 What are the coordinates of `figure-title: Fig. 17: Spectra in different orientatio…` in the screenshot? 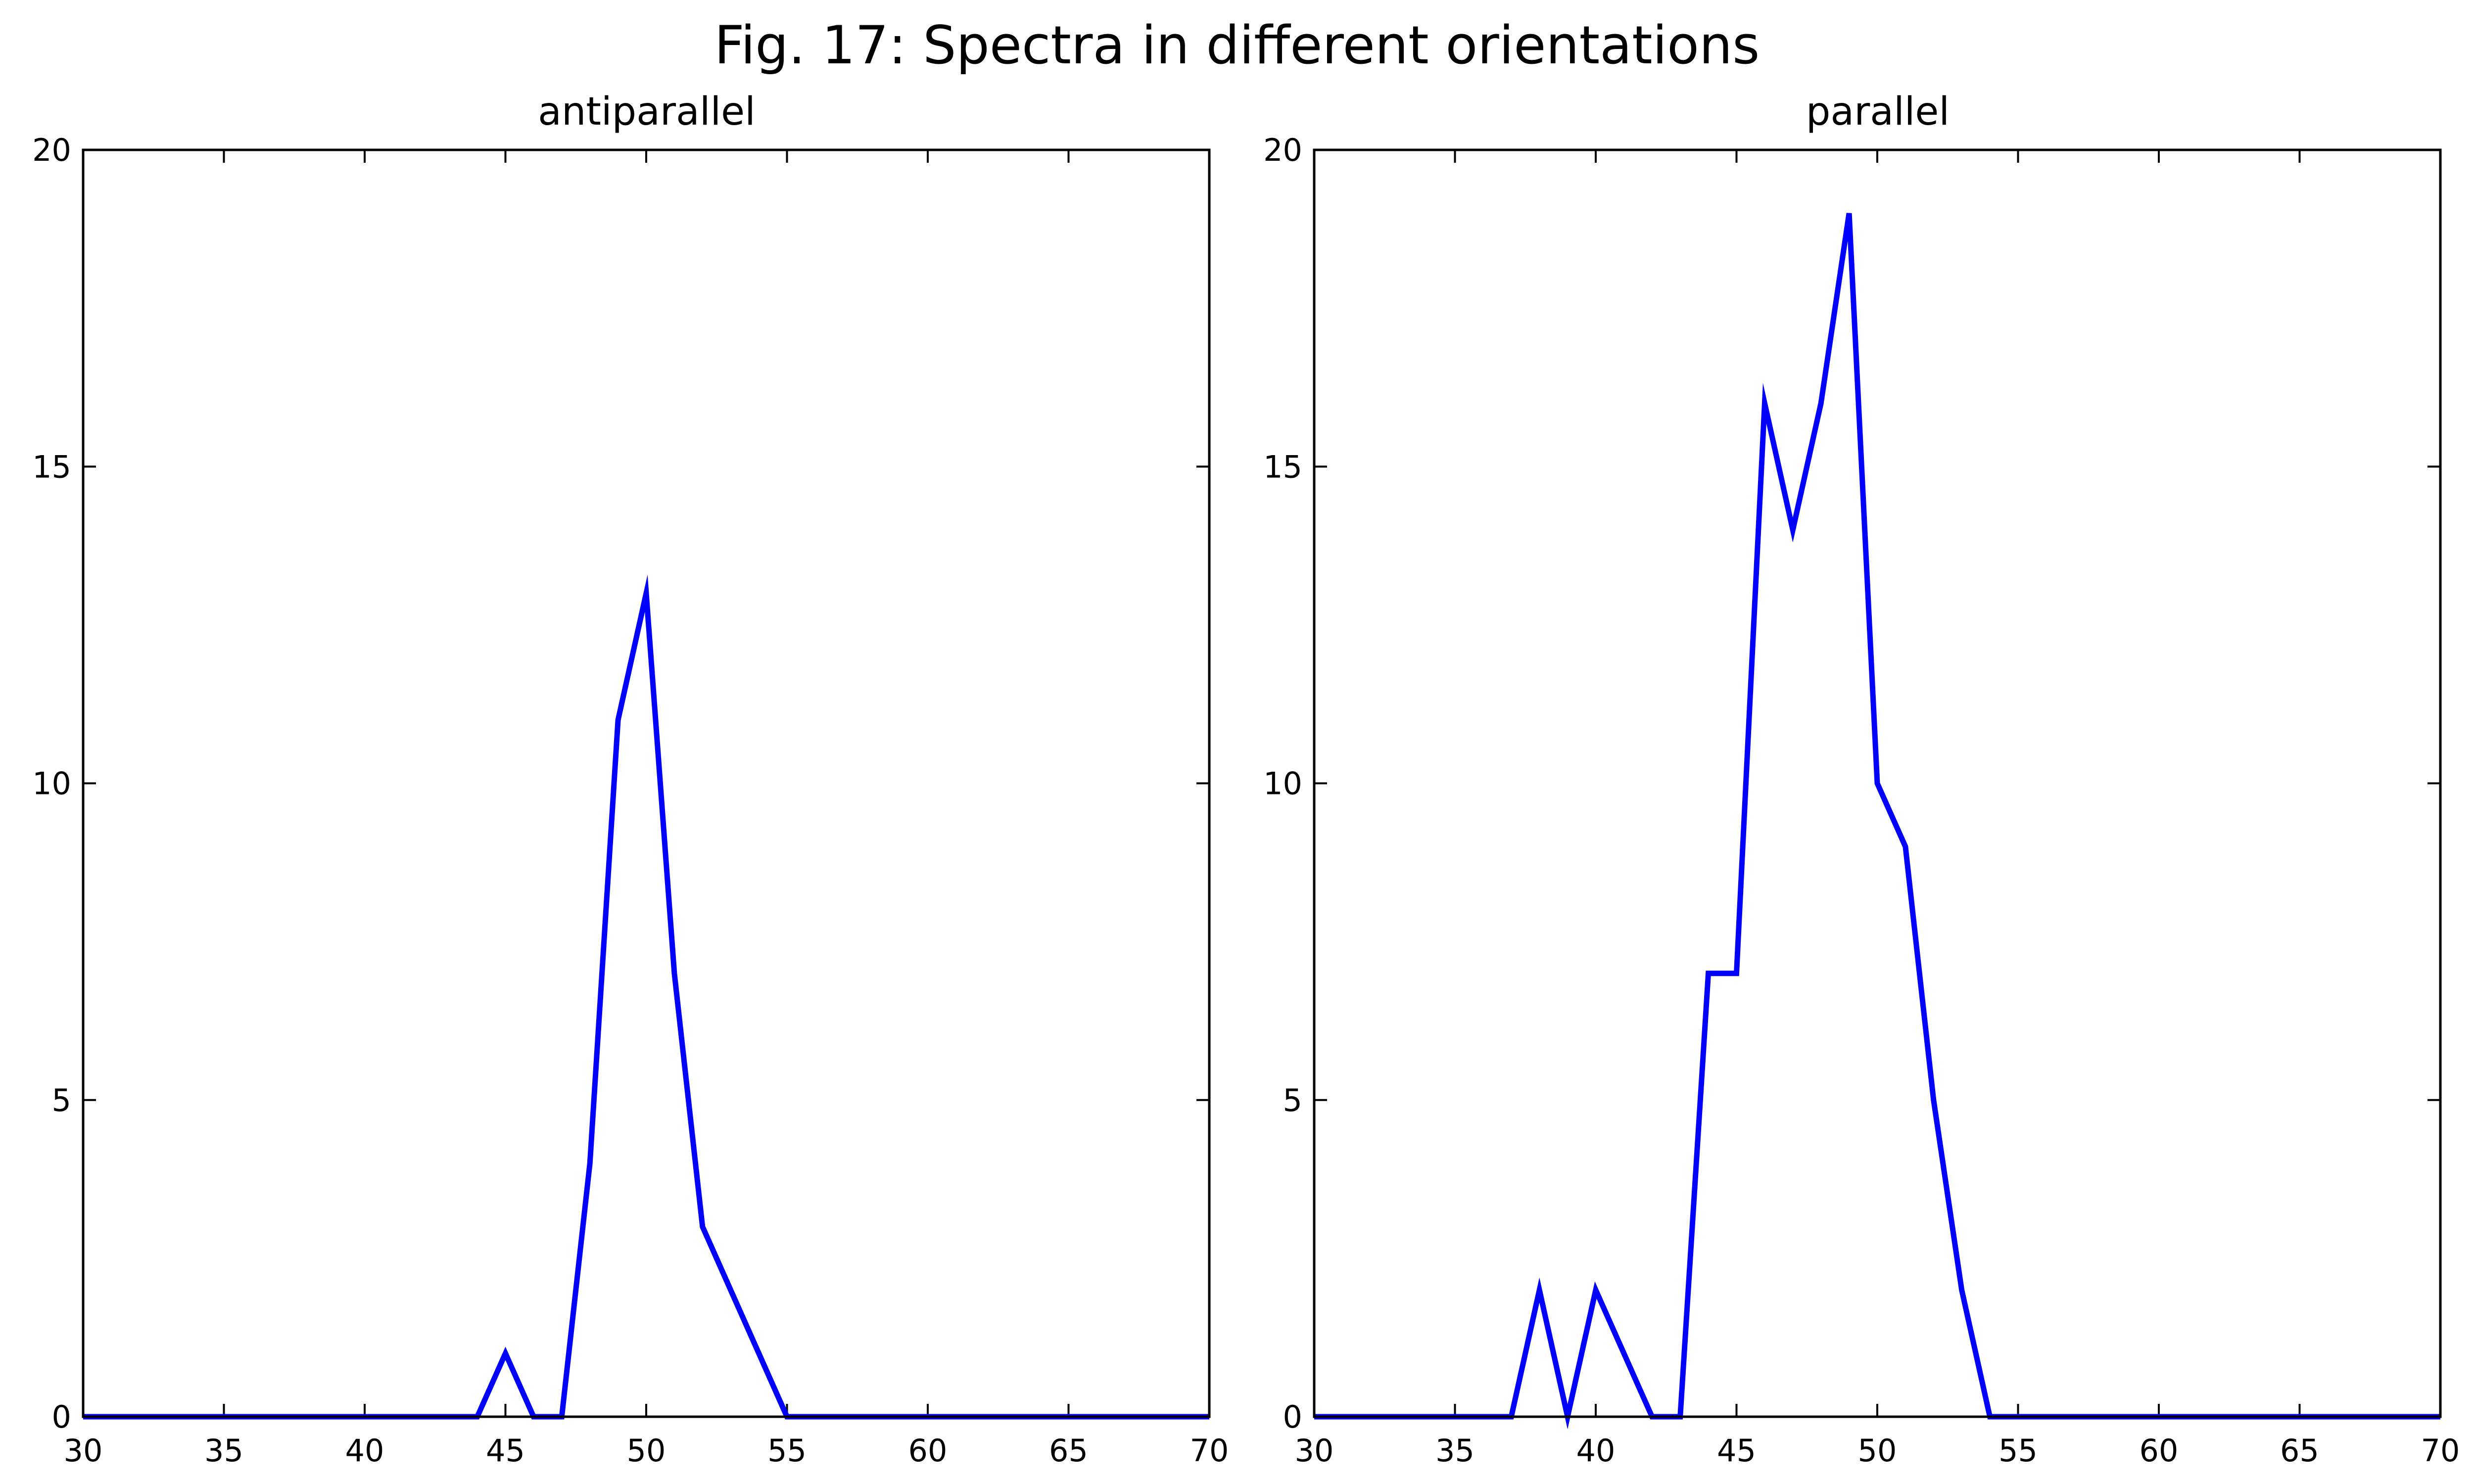 It's located at (1237, 45).